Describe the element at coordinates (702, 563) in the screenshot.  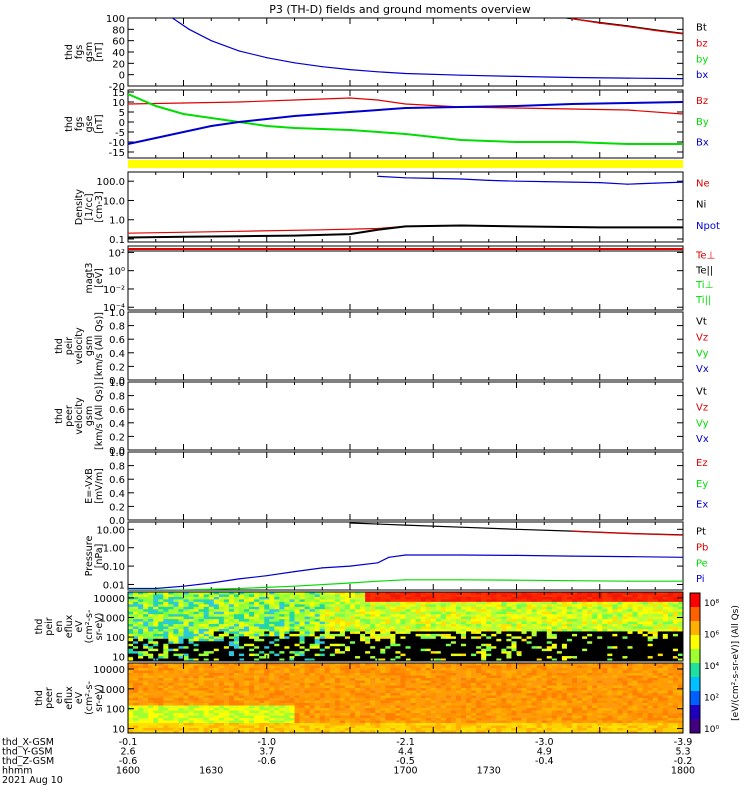
I see `legend-pressure-Pe: Pe` at that location.